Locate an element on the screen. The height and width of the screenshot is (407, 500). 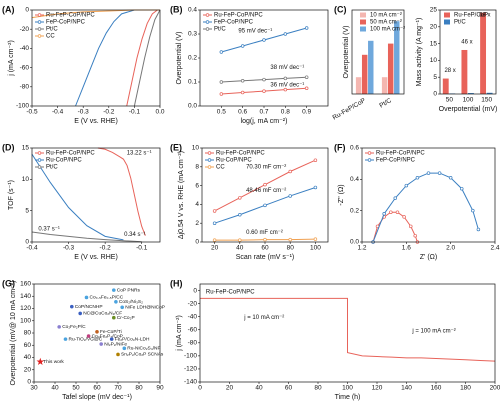
x-tick-label: 0.9 is located at coordinates (306, 112).